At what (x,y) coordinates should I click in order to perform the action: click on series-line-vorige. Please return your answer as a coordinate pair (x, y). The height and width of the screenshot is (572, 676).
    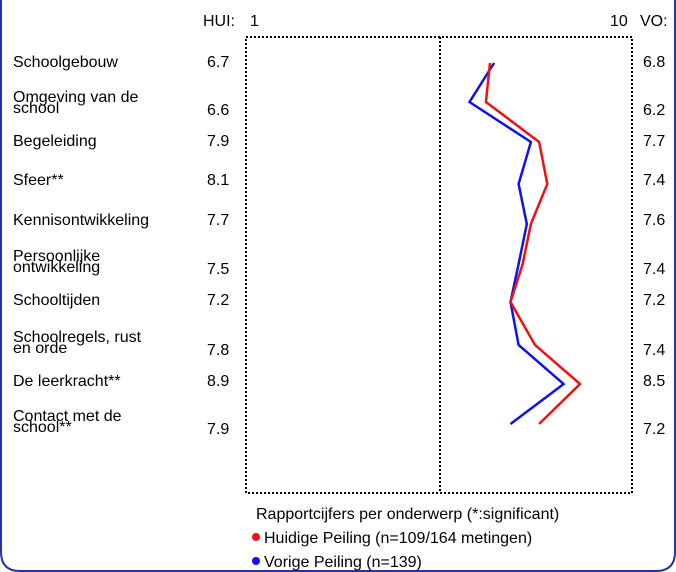
    Looking at the image, I should click on (516, 243).